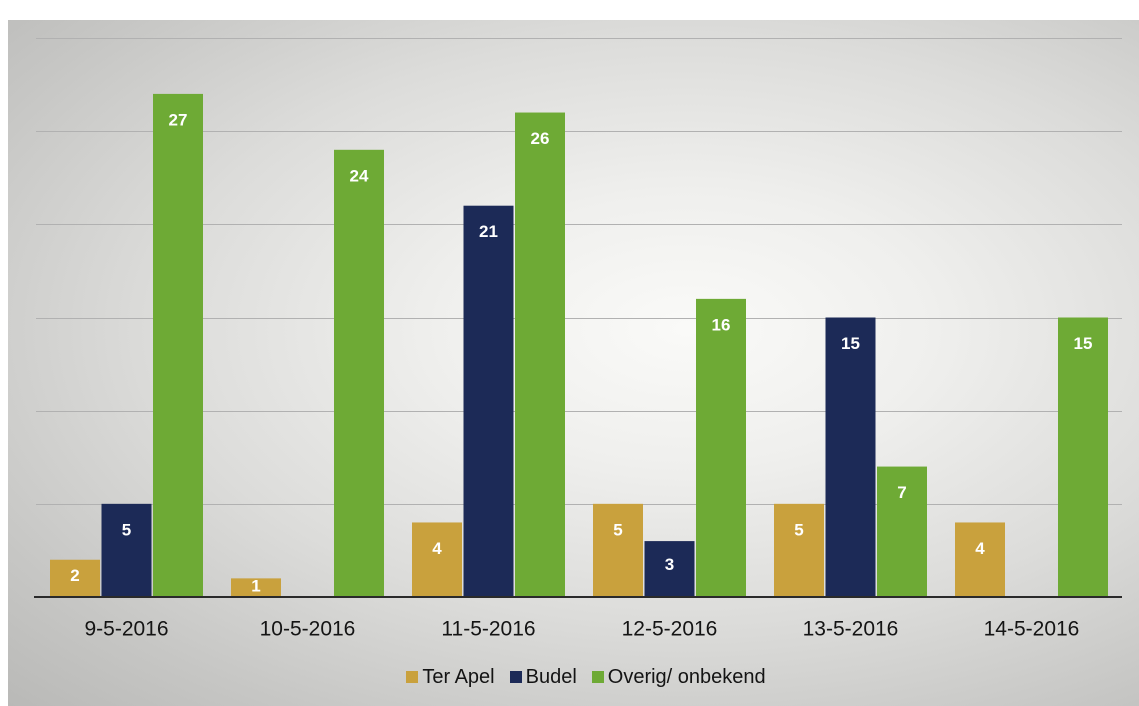 This screenshot has width=1139, height=706. I want to click on data-label-overig-onbekend-11-5-2016: 26, so click(540, 138).